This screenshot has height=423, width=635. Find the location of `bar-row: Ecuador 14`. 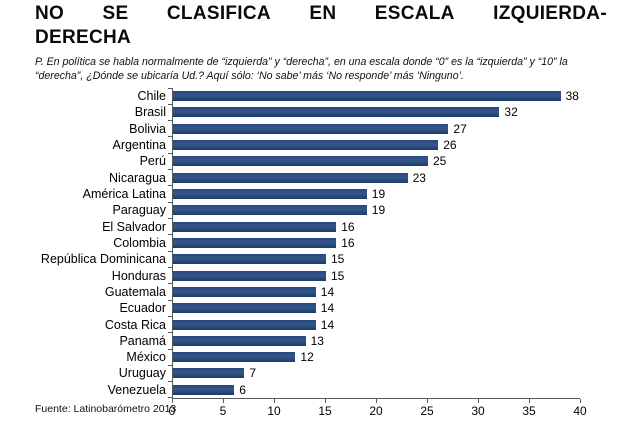

bar-row: Ecuador 14 is located at coordinates (320, 308).